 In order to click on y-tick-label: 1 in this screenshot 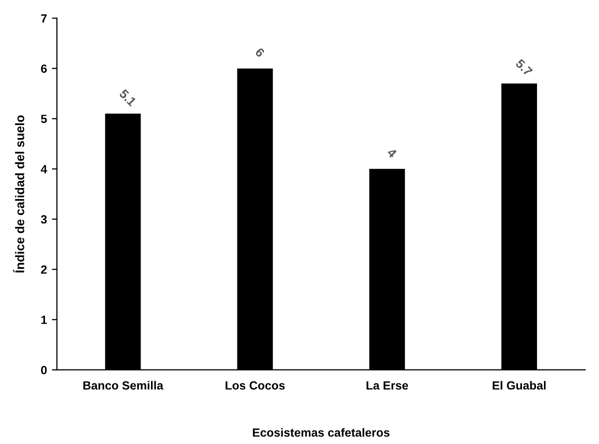, I will do `click(44, 320)`.